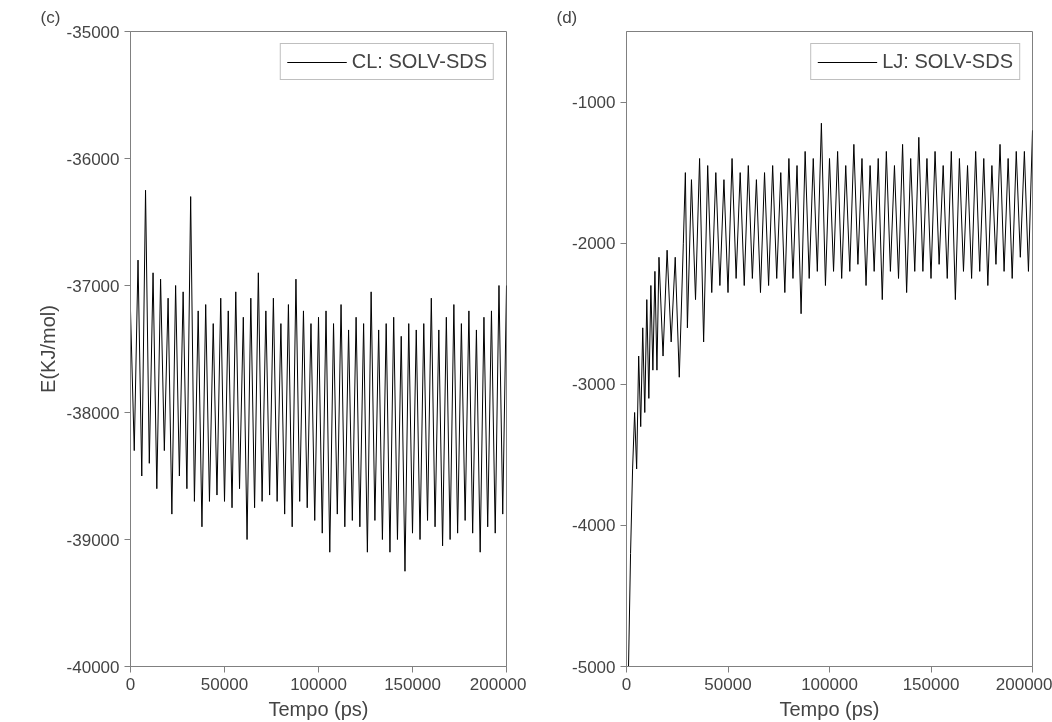  I want to click on chart-title: (c), so click(50, 17).